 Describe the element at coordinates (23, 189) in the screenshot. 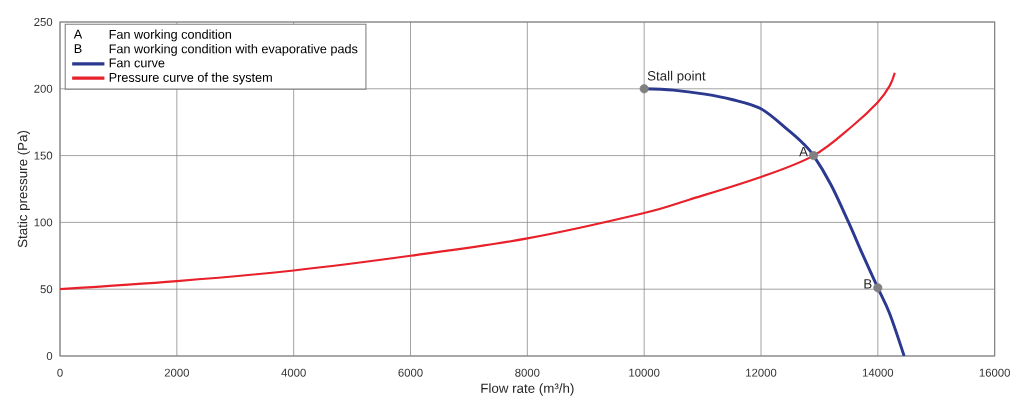

I see `y-axis-title: Static pressure (Pa)` at that location.